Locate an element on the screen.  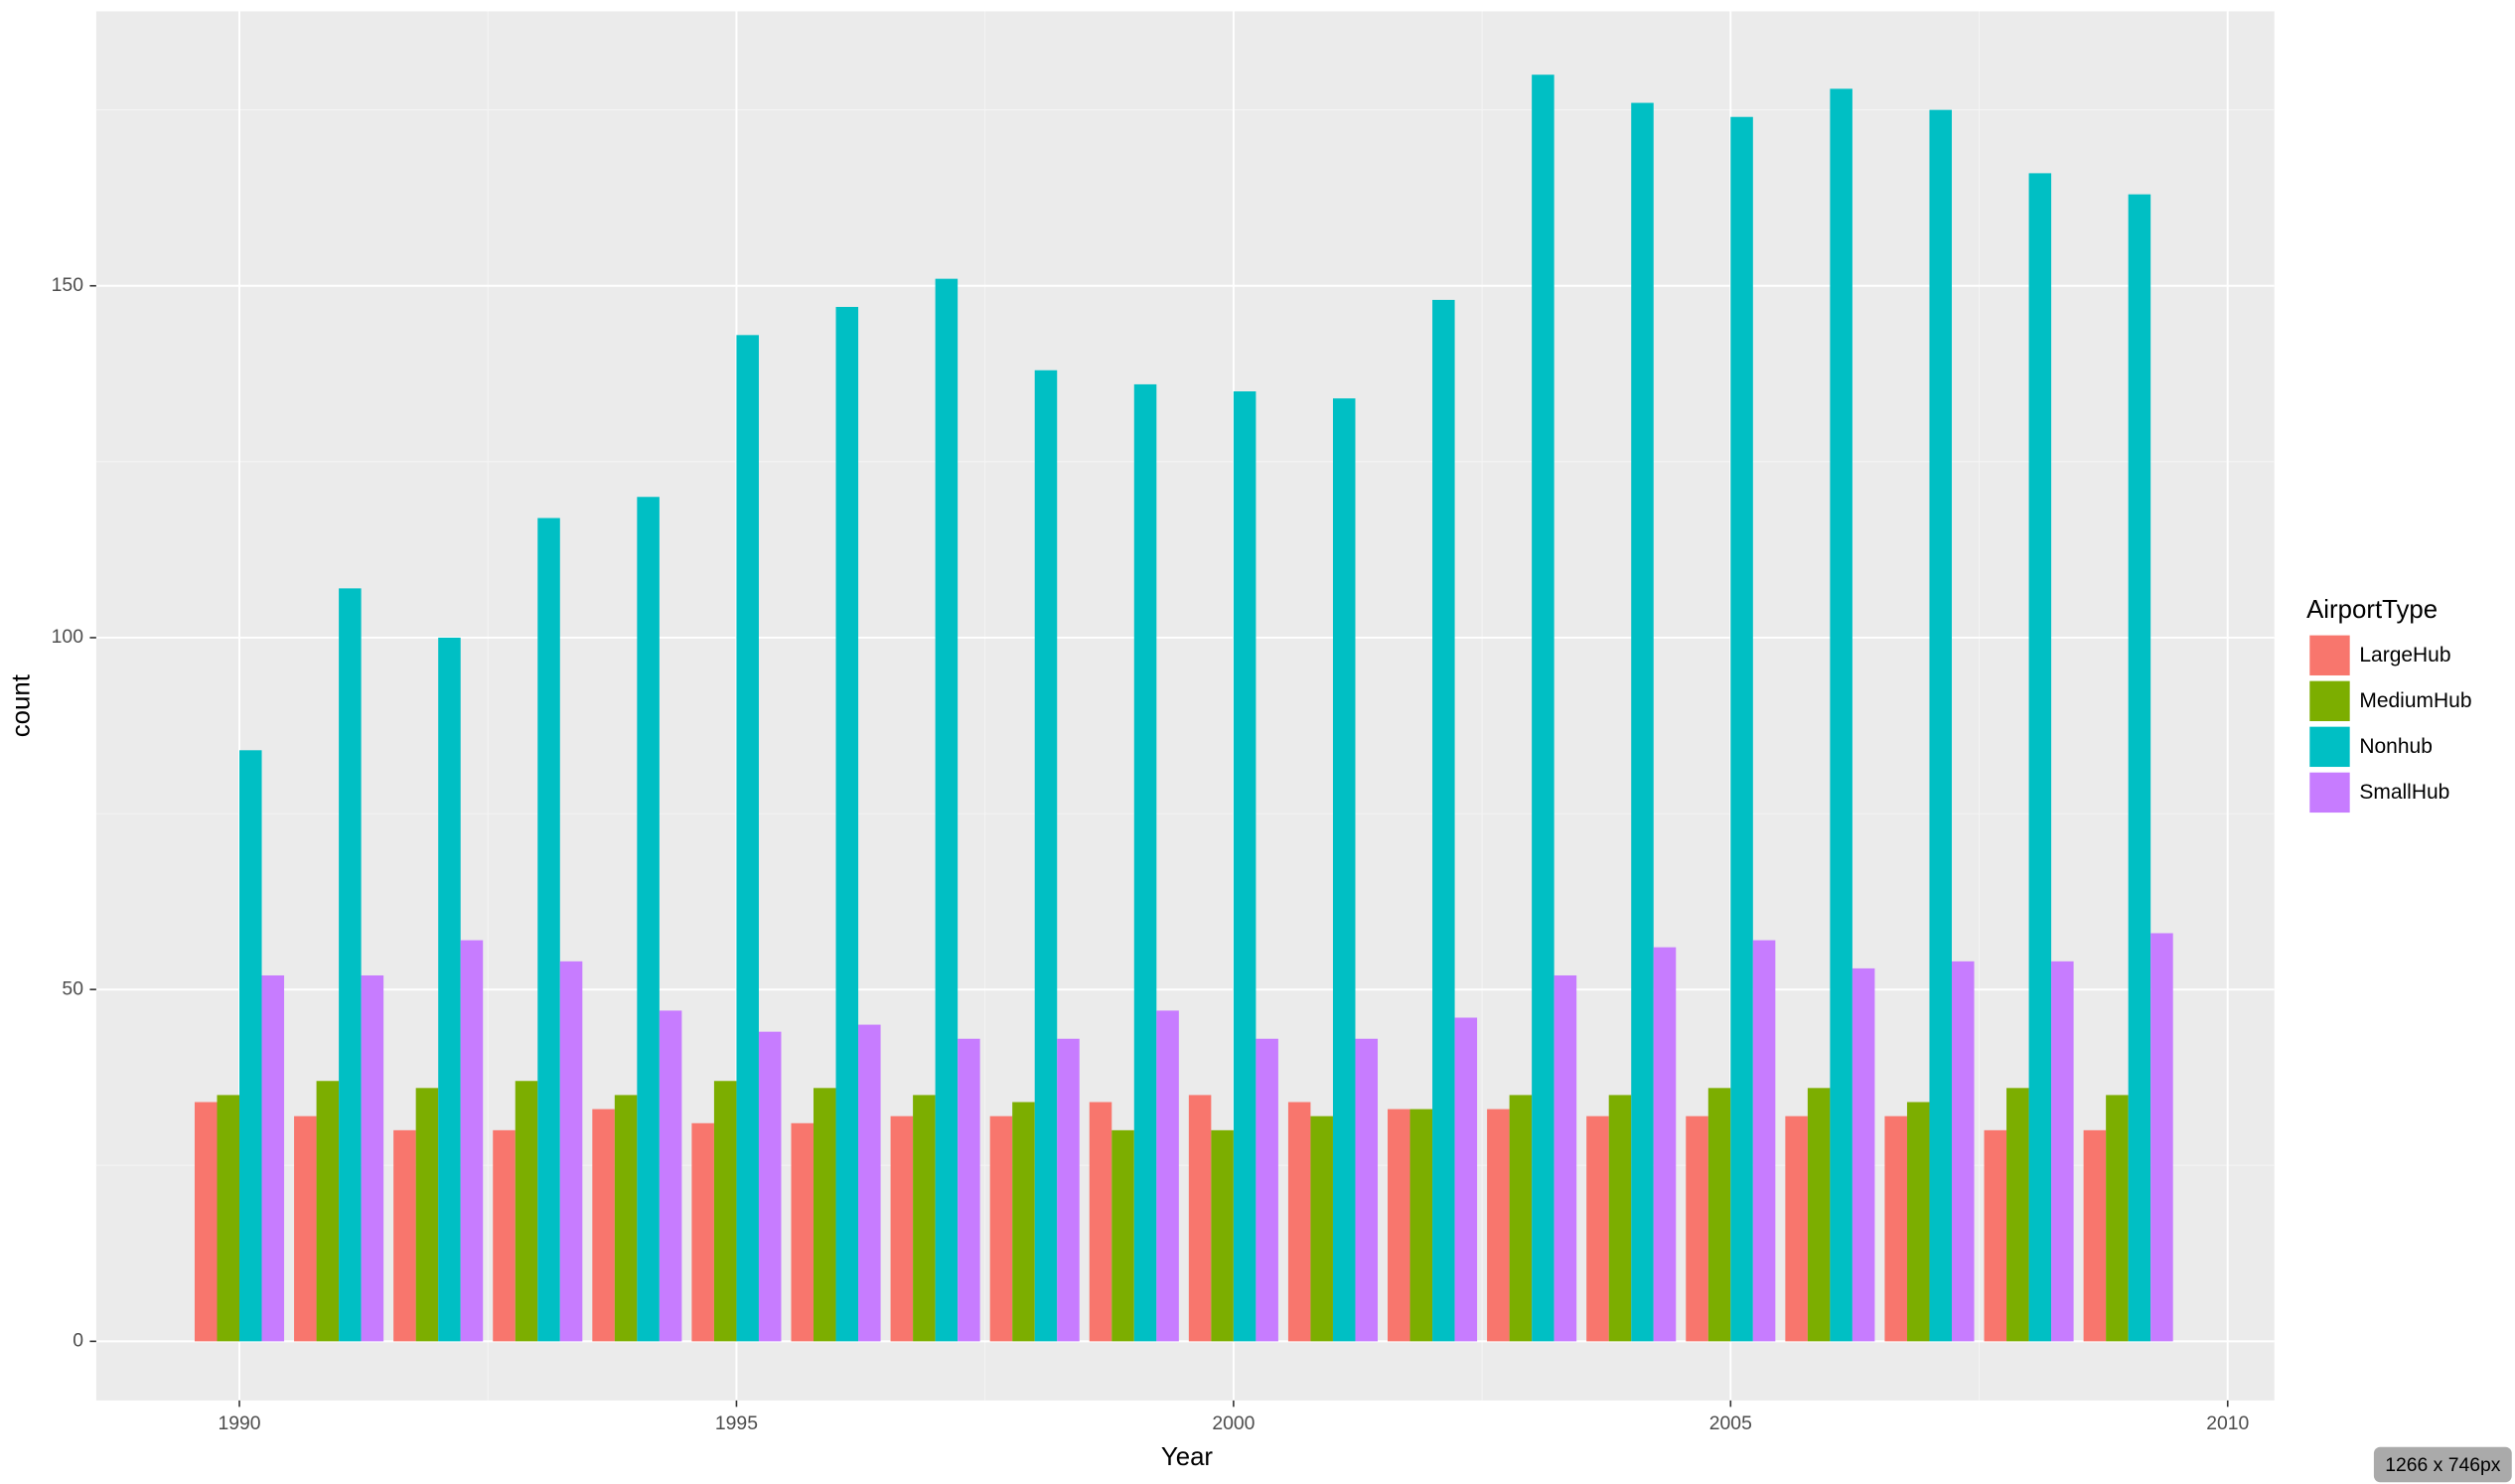
legend-label: SmallHub is located at coordinates (2404, 792).